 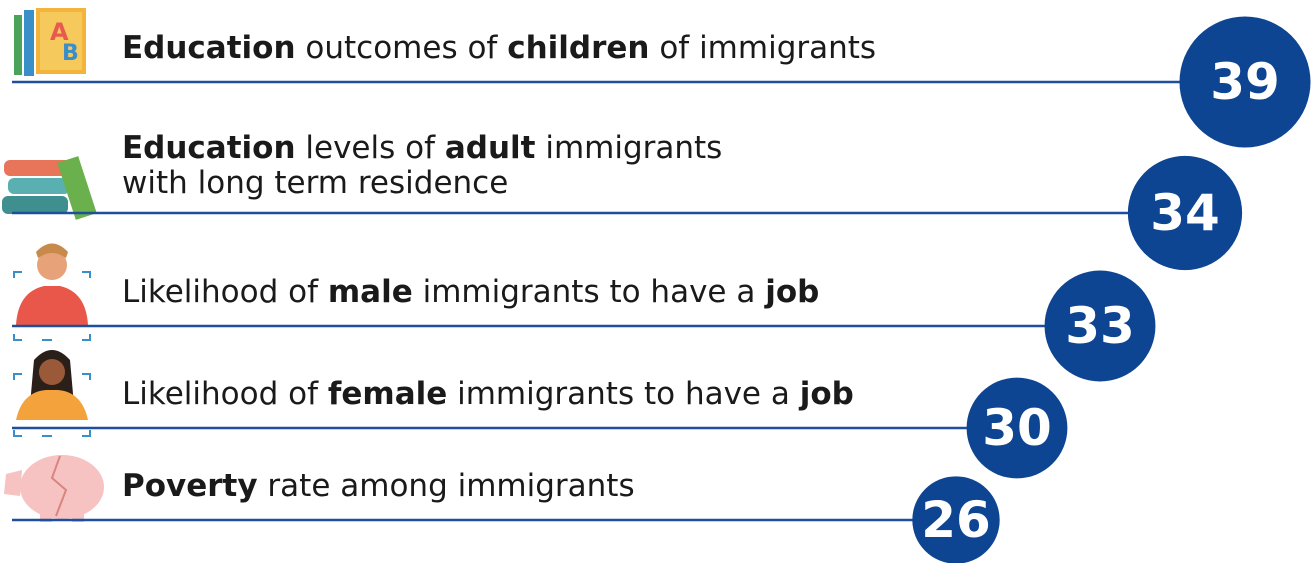 What do you see at coordinates (70, 53) in the screenshot?
I see `svg-text: B` at bounding box center [70, 53].